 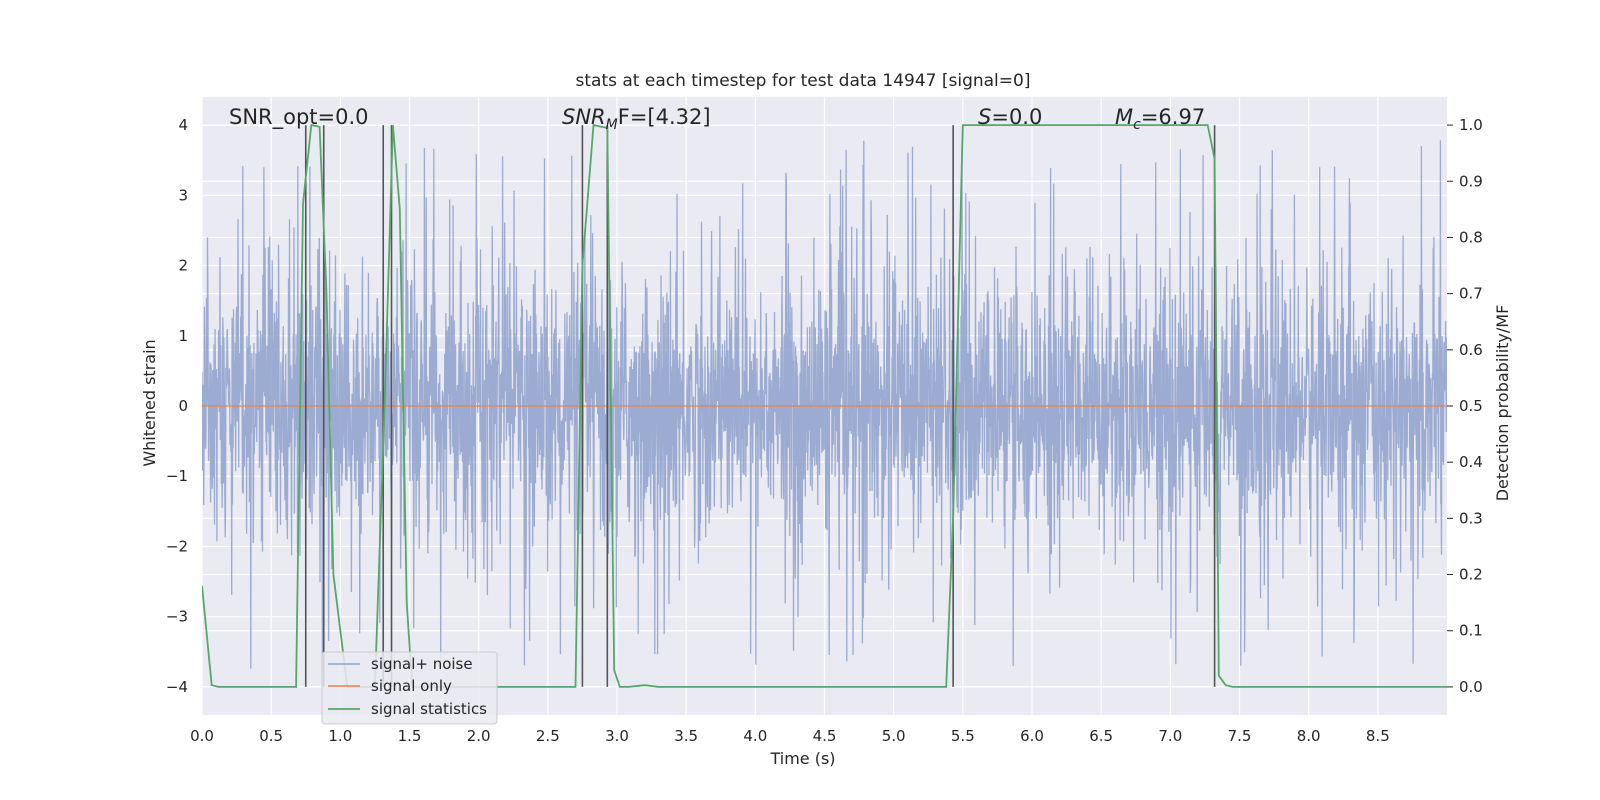 What do you see at coordinates (183, 125) in the screenshot?
I see `y-left-tick-label: 4` at bounding box center [183, 125].